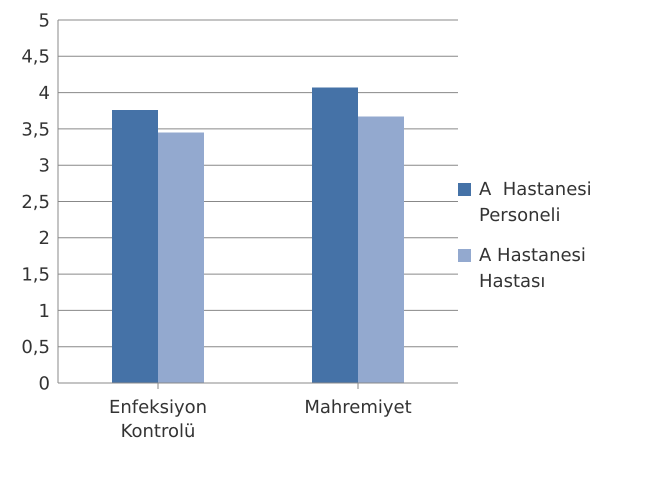 The height and width of the screenshot is (486, 646). What do you see at coordinates (35, 129) in the screenshot?
I see `y-tick-label: 3,5` at bounding box center [35, 129].